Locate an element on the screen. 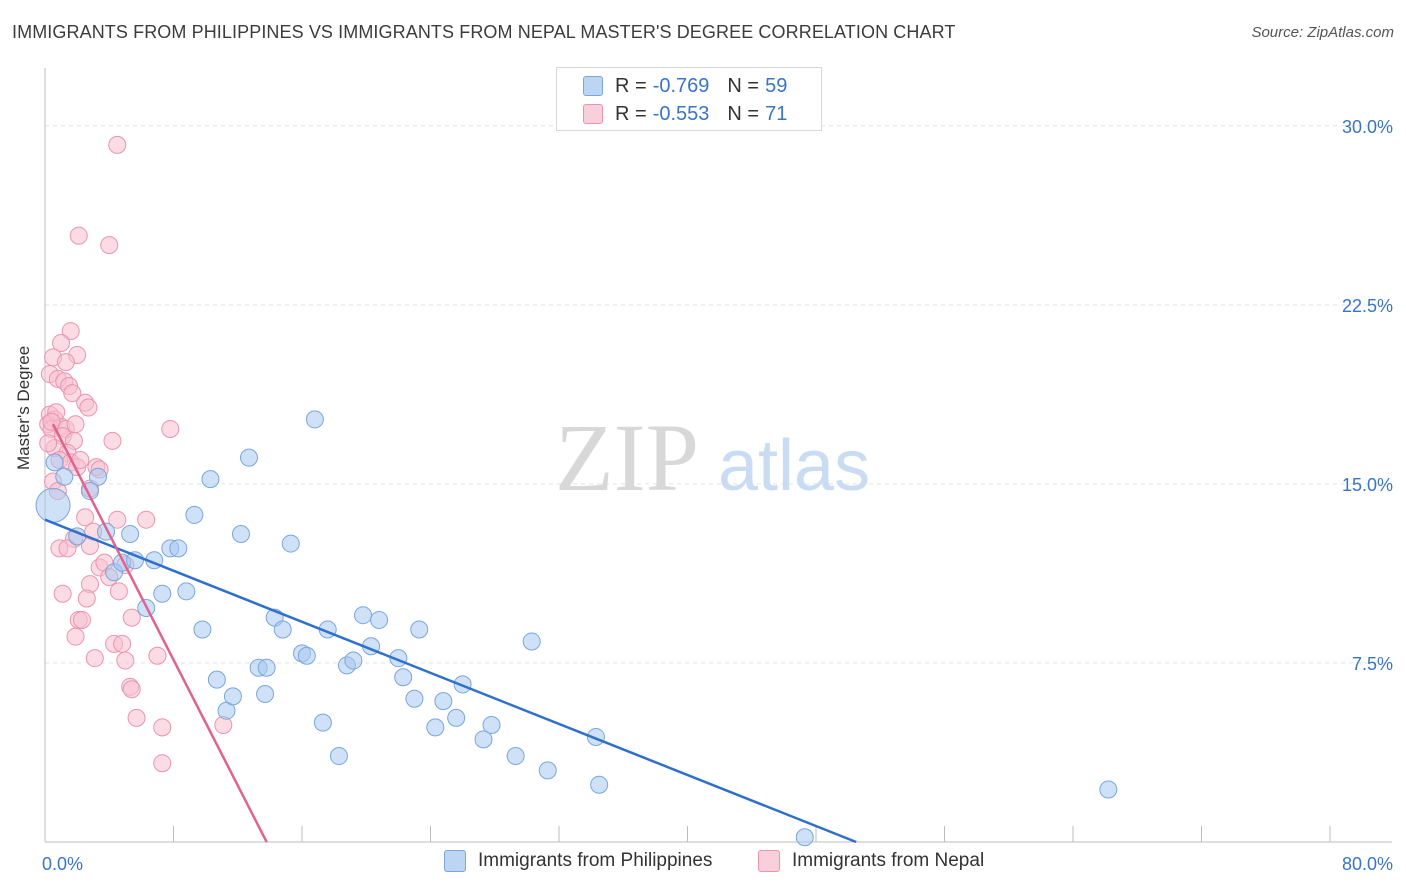  legend-swatch-blue is located at coordinates (593, 86).